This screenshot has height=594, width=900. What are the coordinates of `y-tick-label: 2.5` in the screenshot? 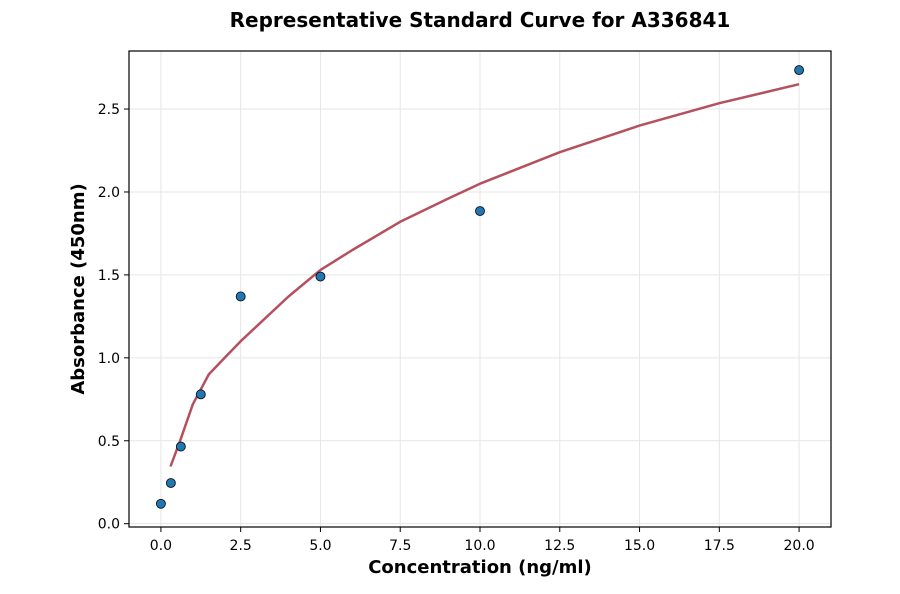 It's located at (109, 110).